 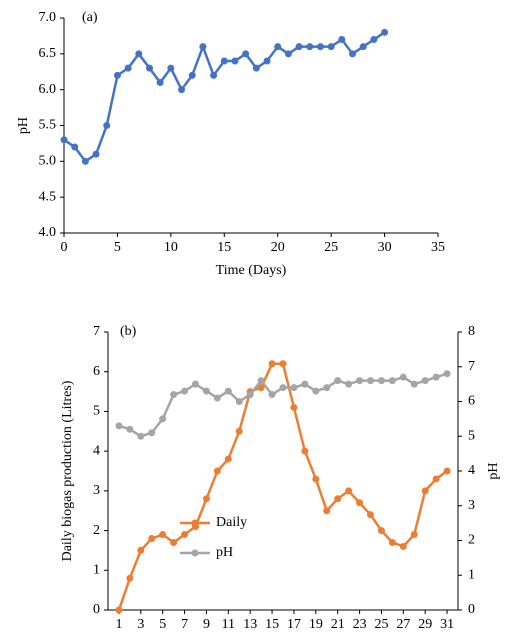 I want to click on y2-tick-label: 0, so click(x=471, y=609).